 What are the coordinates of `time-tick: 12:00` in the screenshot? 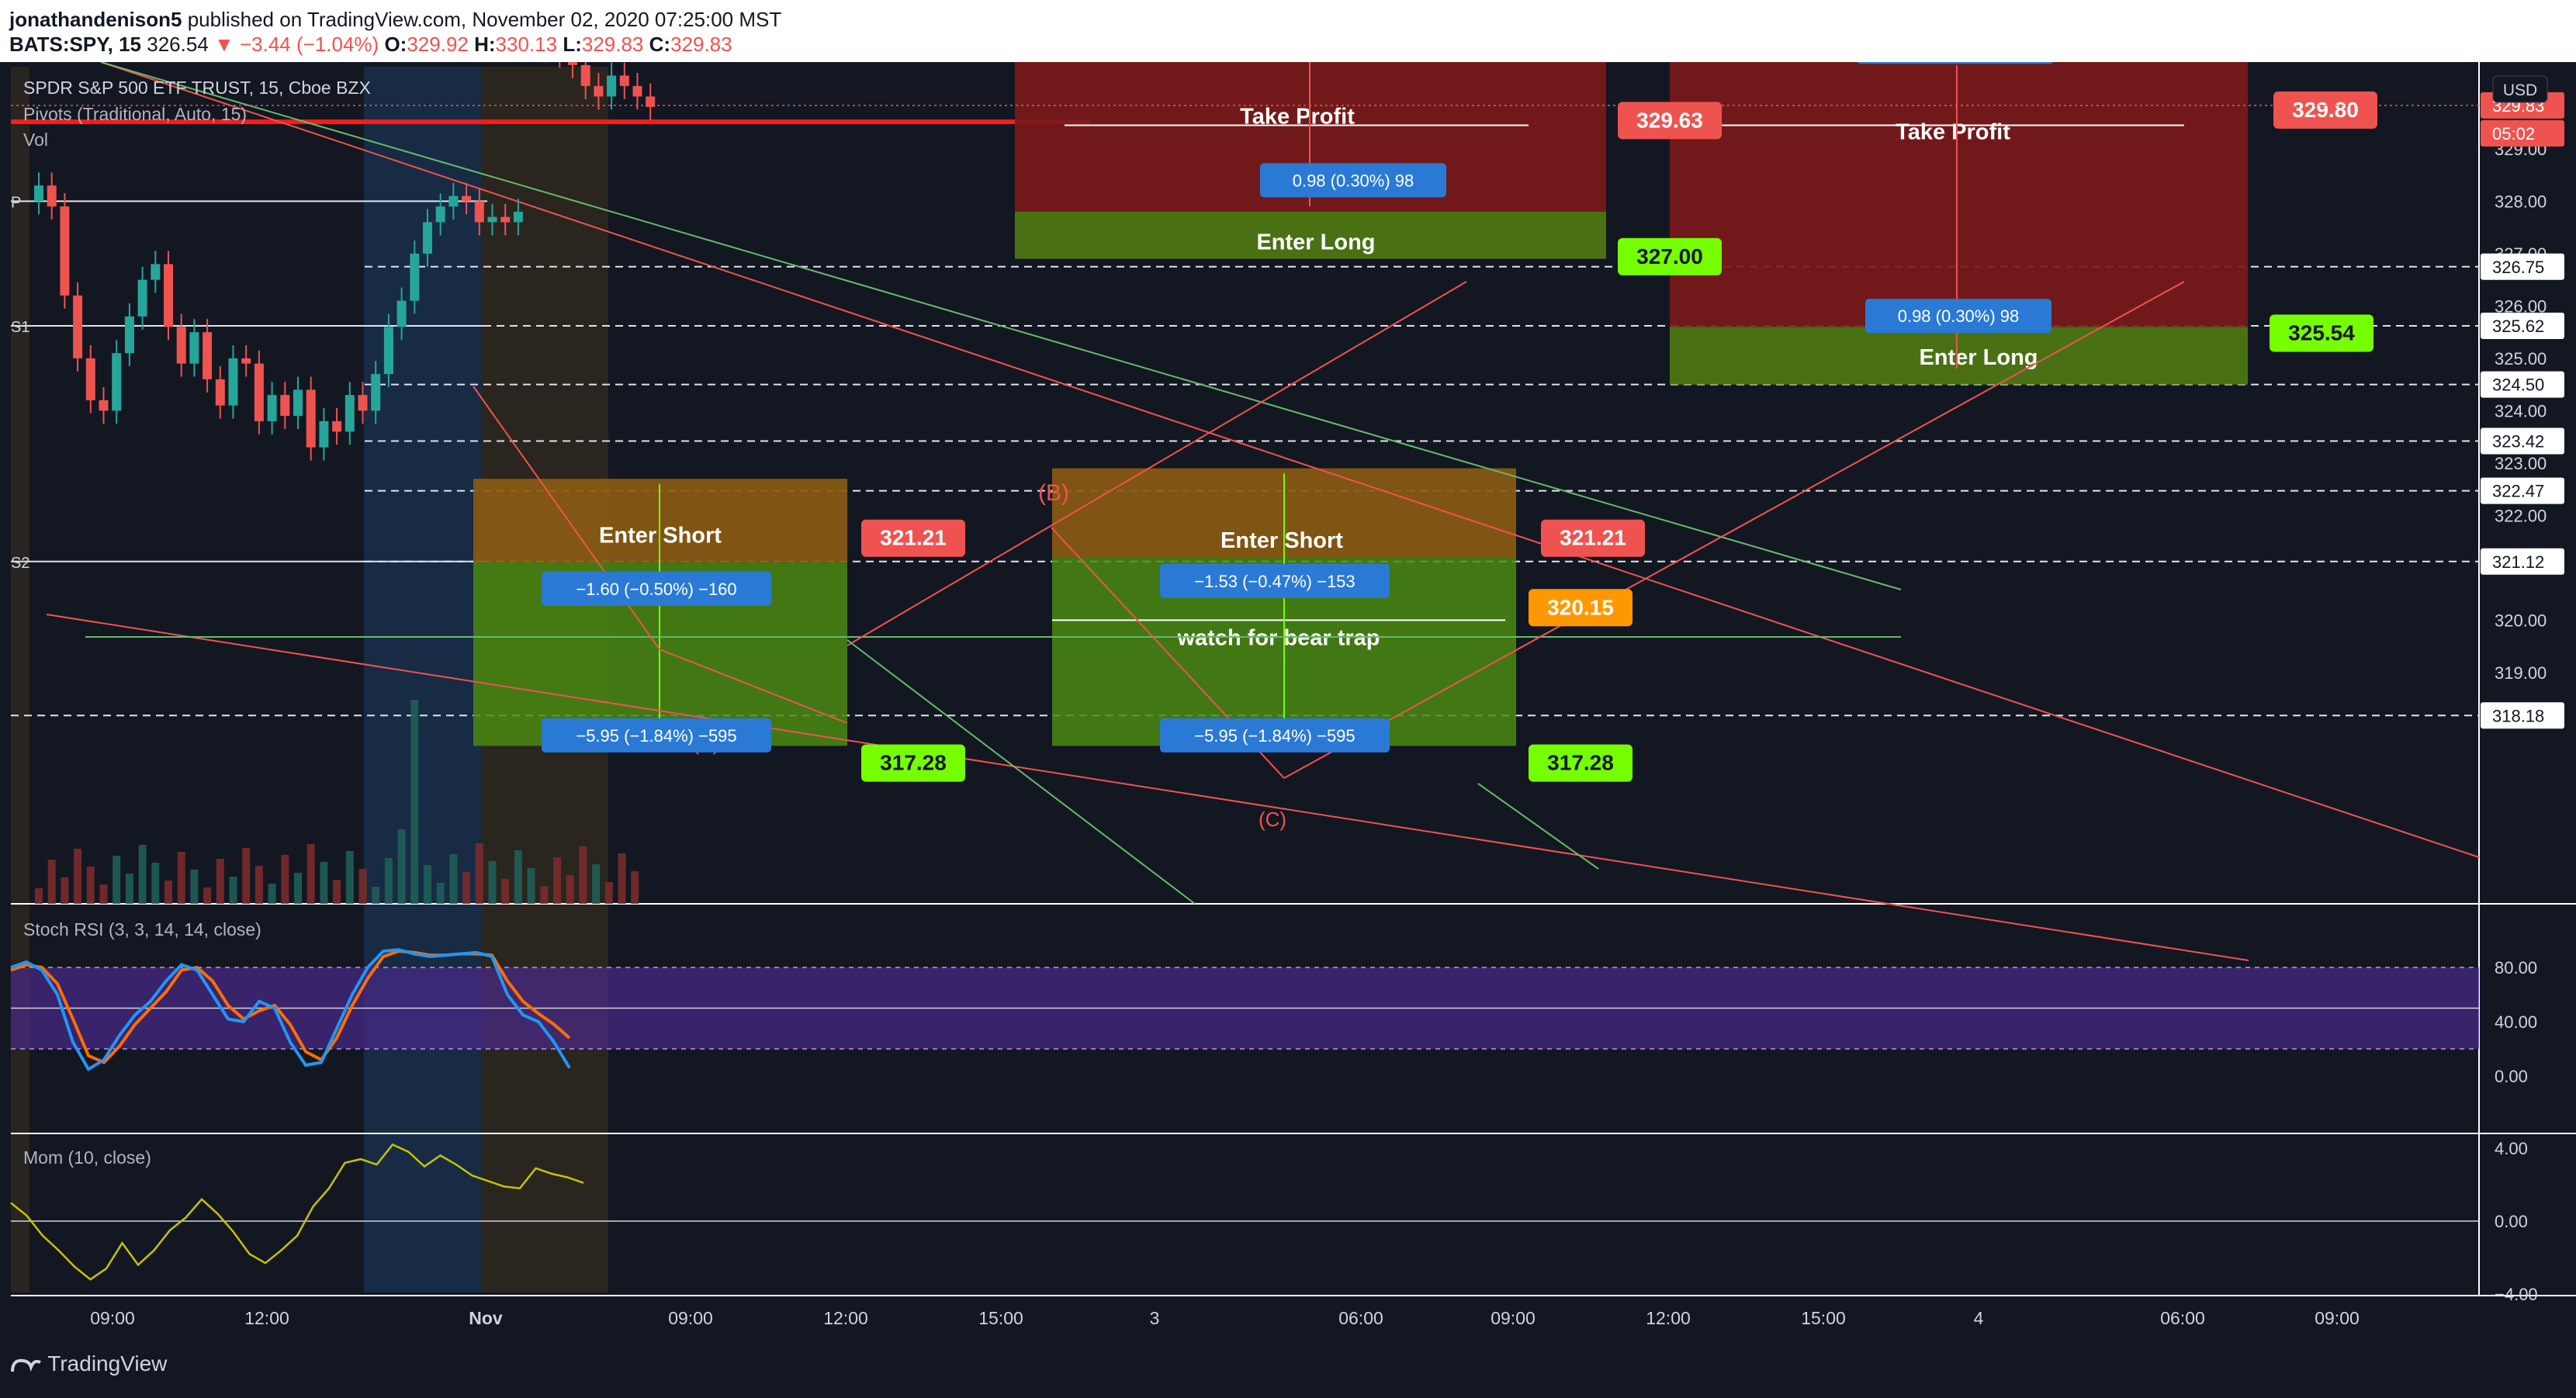 It's located at (1669, 1318).